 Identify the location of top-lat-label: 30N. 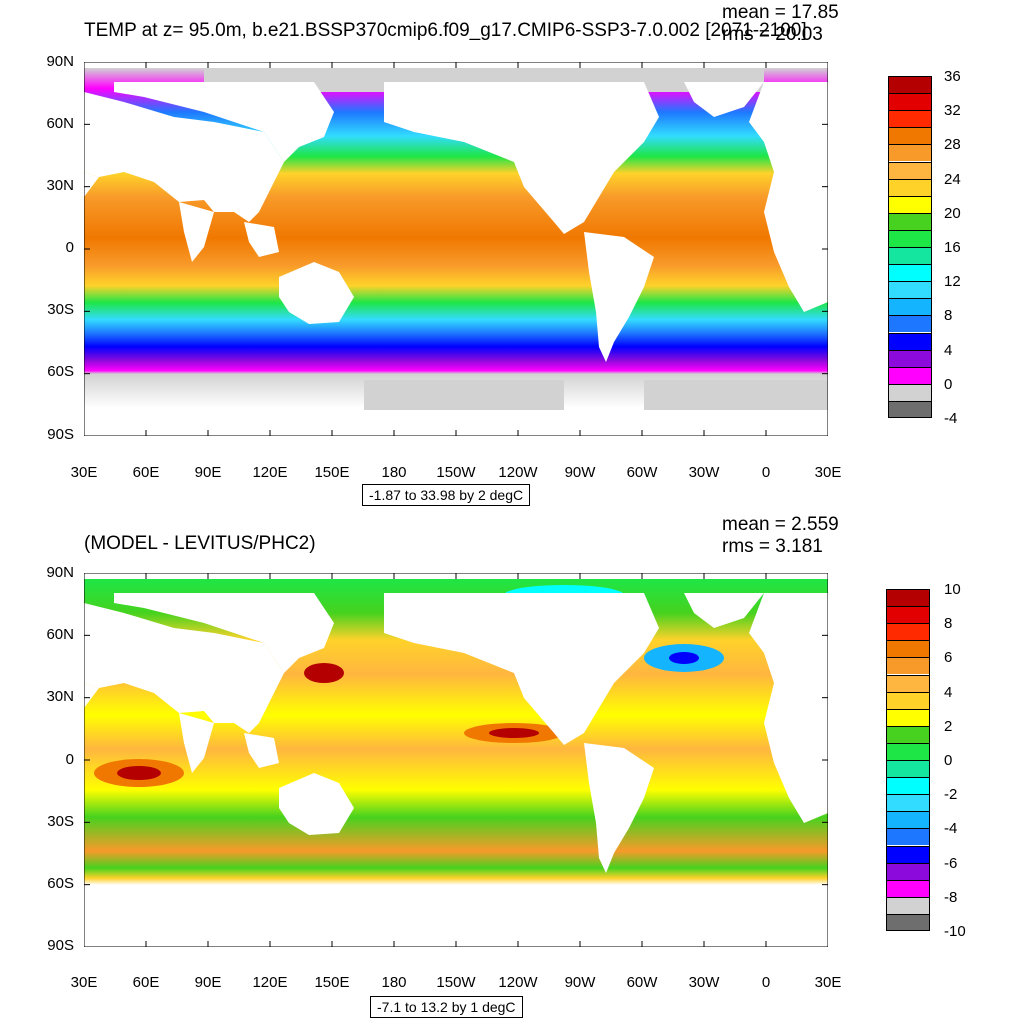
(60, 185).